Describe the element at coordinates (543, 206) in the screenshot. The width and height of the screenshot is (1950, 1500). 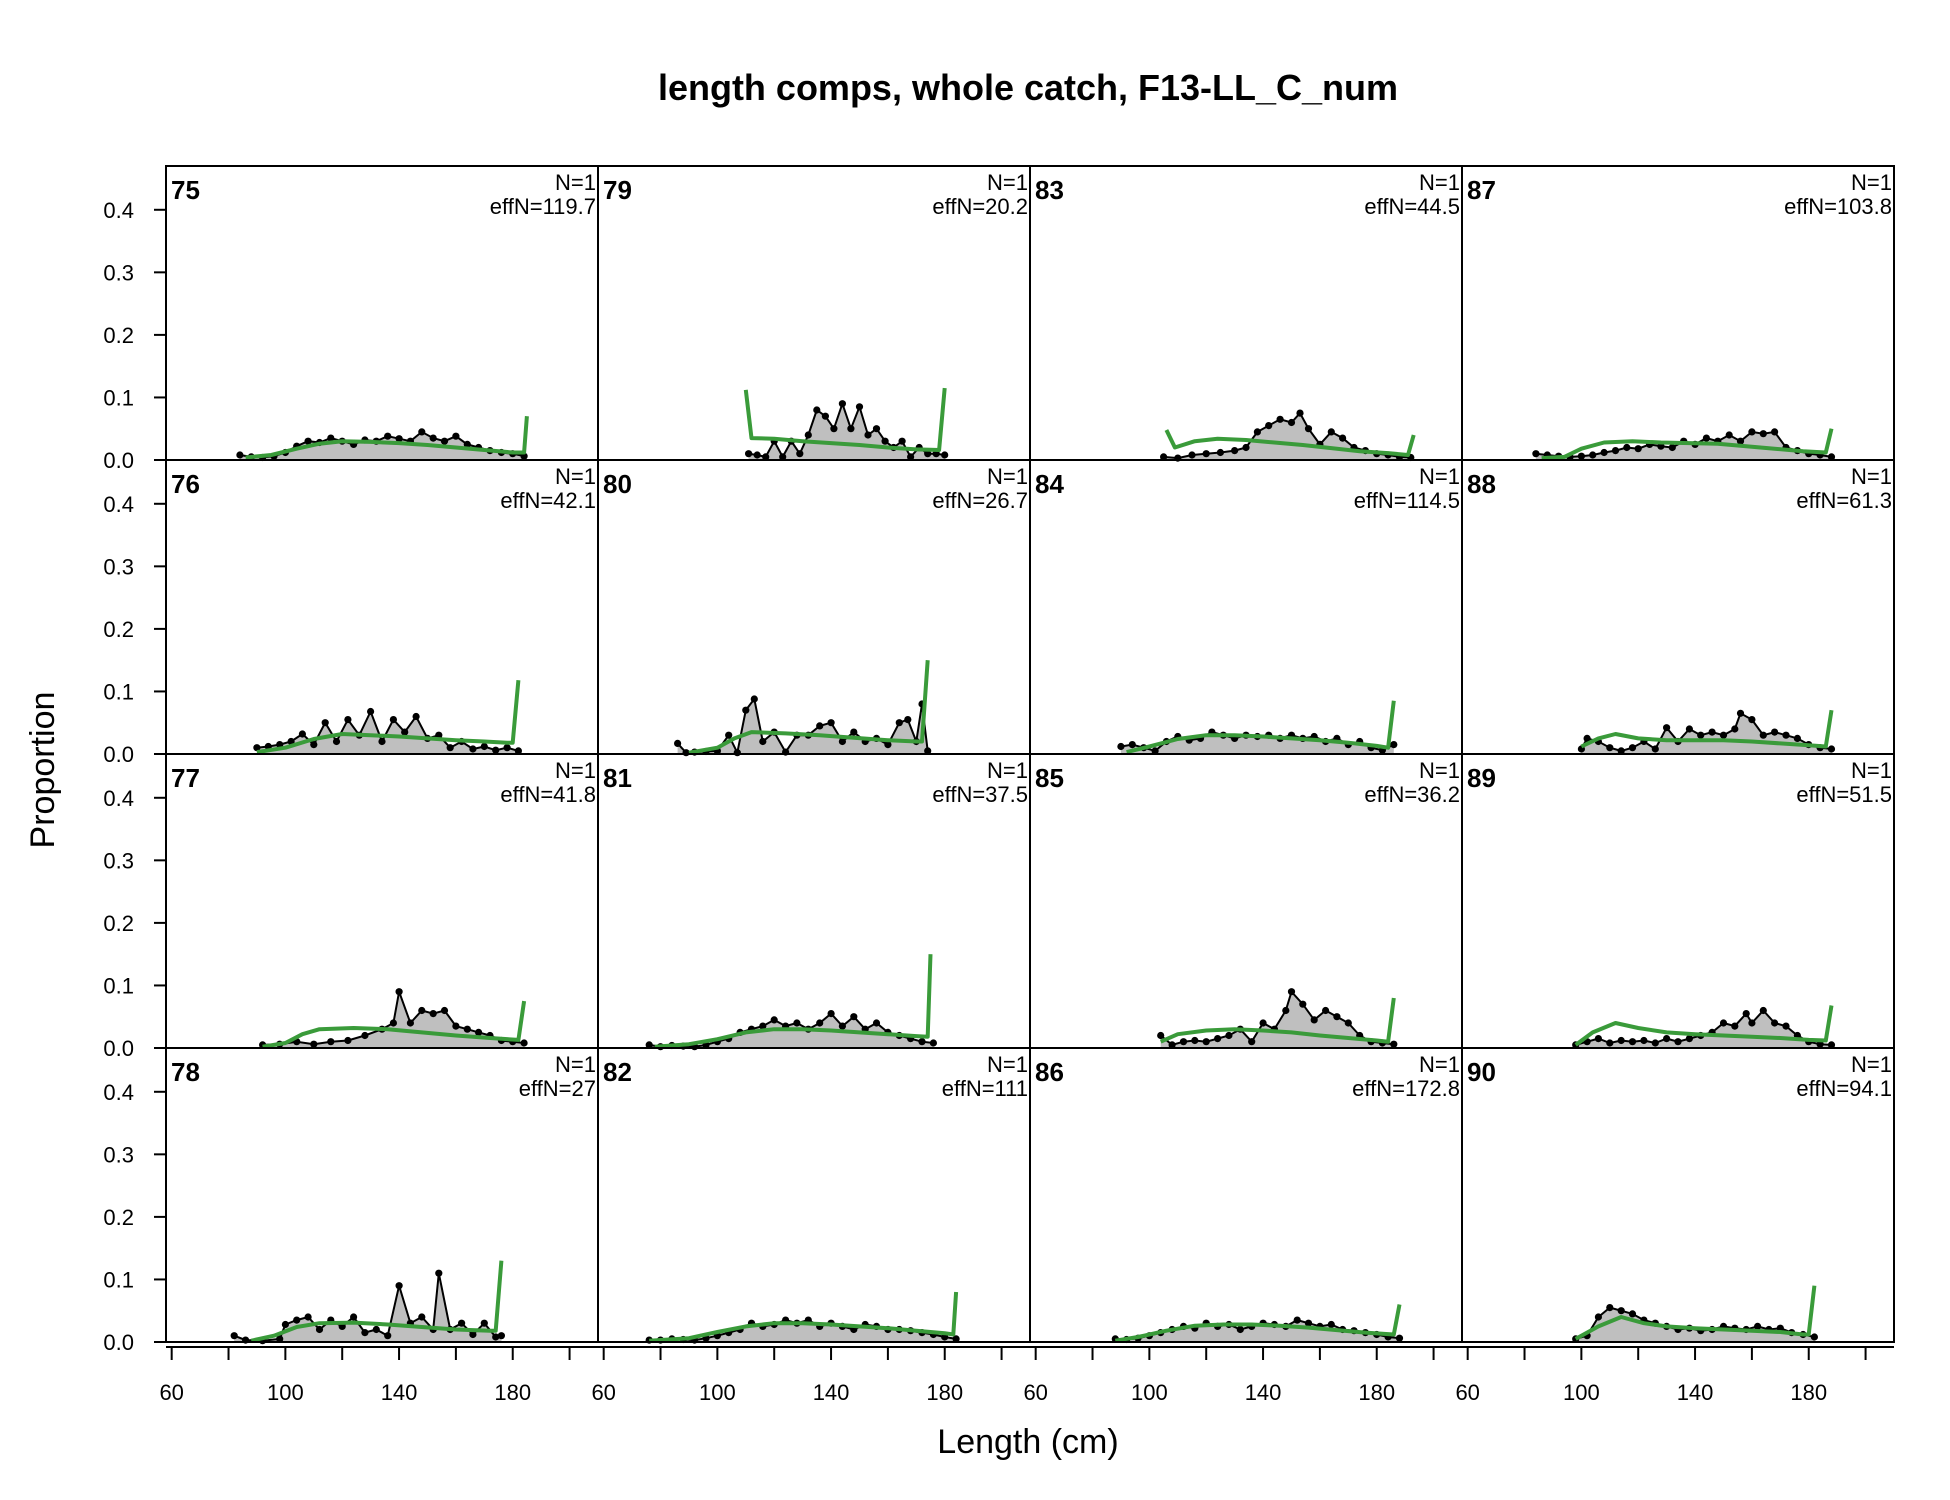
I see `panel-effn-label: effN=119.7` at that location.